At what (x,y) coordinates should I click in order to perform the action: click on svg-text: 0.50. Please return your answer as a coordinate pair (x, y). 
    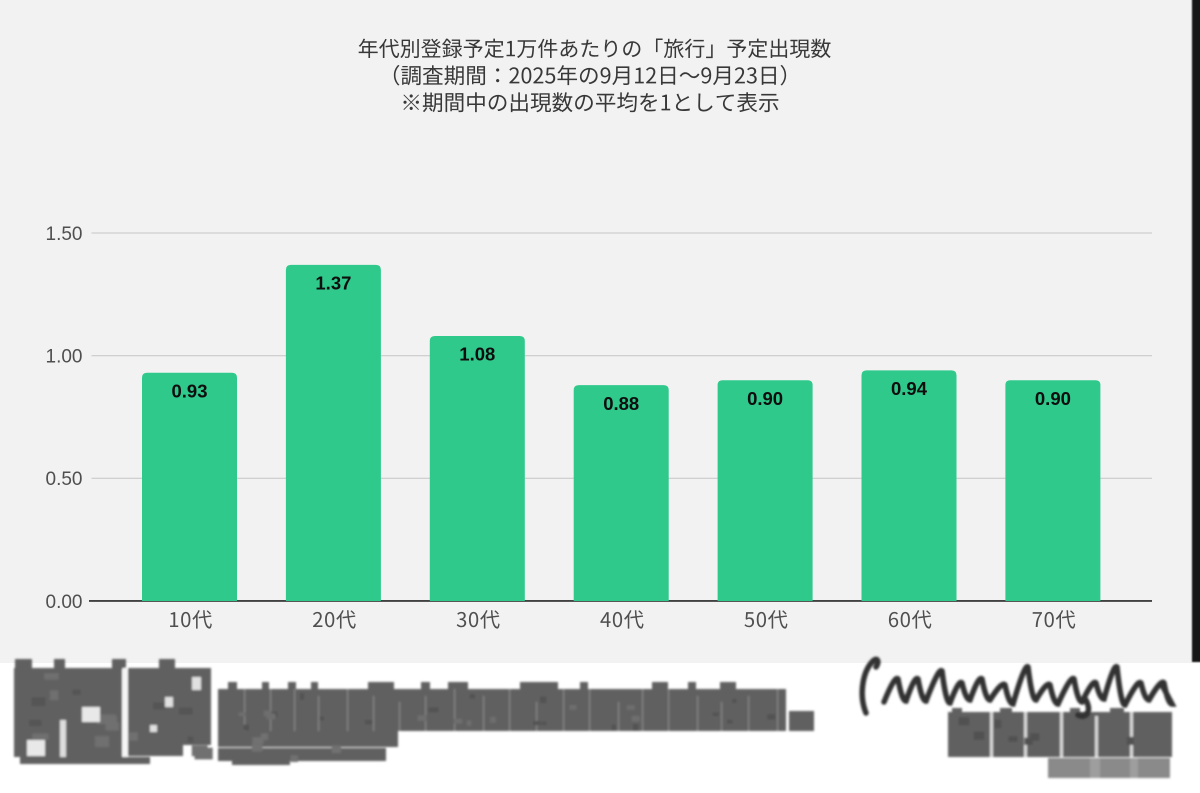
    Looking at the image, I should click on (64, 479).